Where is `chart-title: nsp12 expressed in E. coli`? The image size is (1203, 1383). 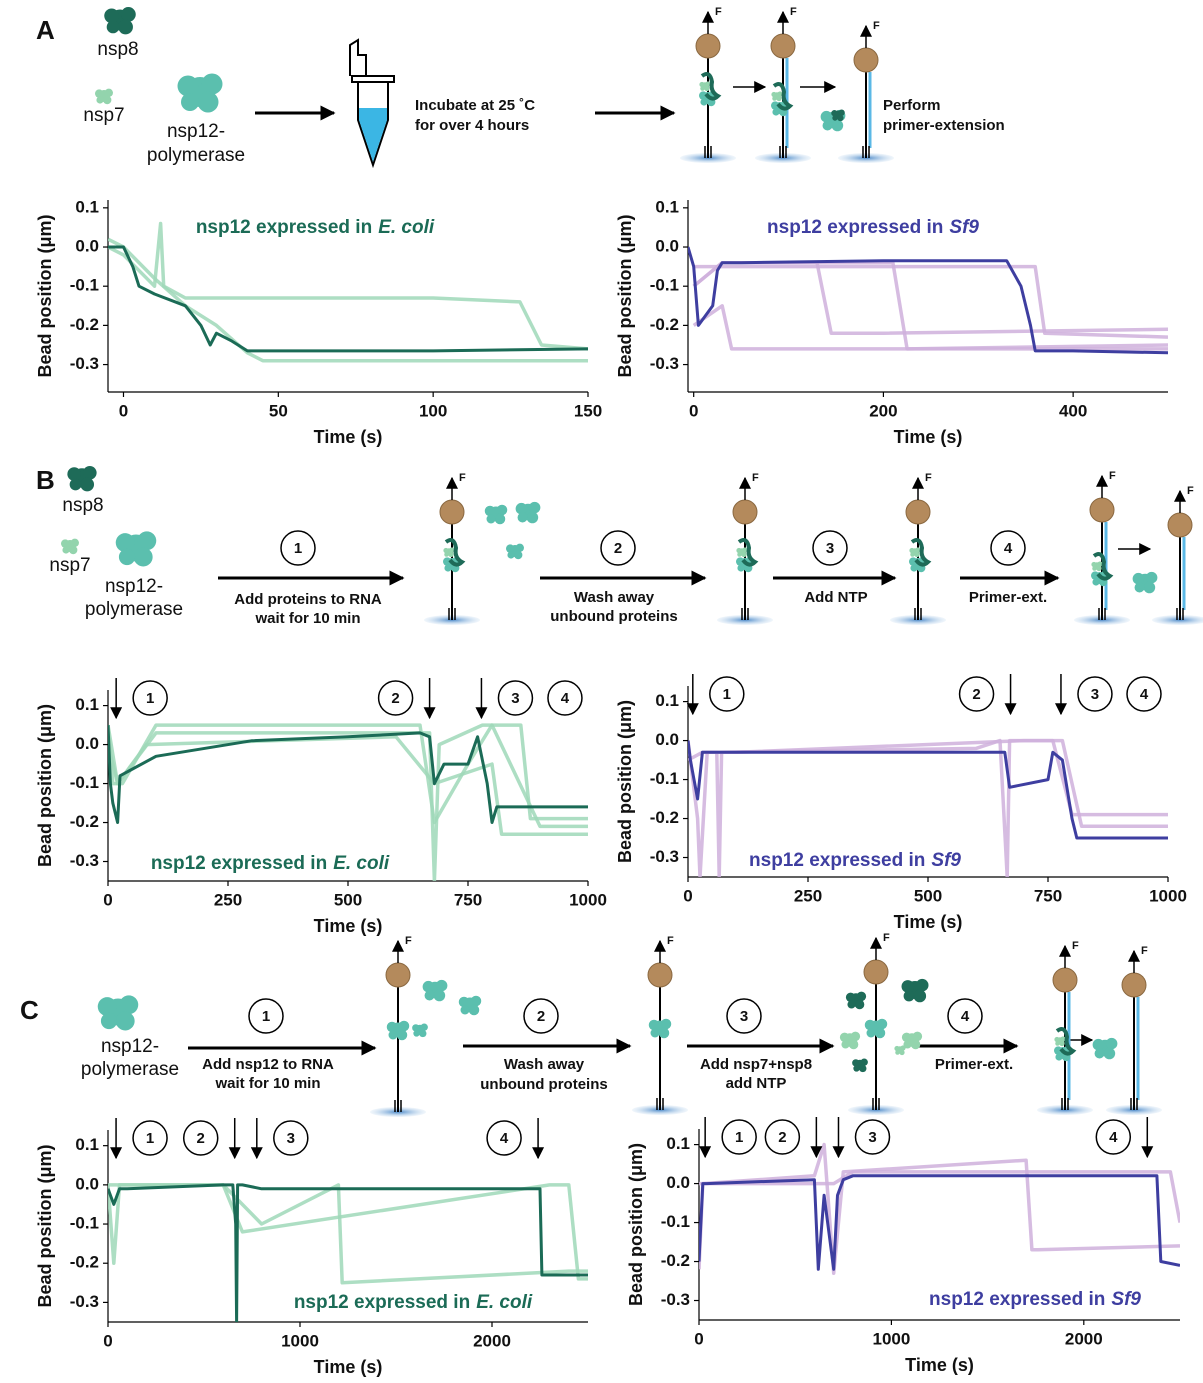
chart-title: nsp12 expressed in E. coli is located at coordinates (413, 1302).